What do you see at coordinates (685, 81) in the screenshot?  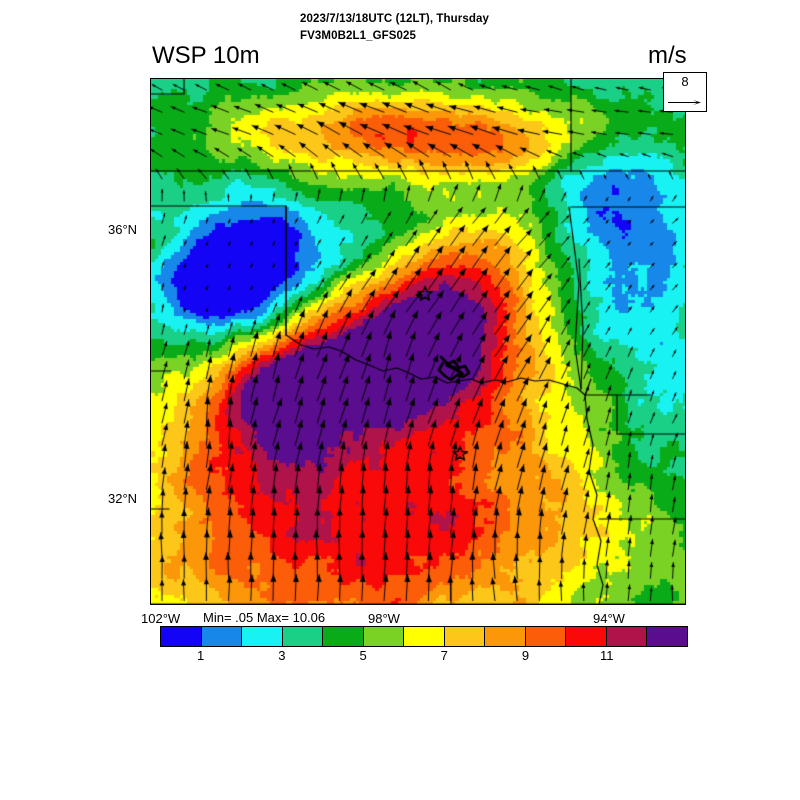 I see `wind-vector-key-value: 8` at bounding box center [685, 81].